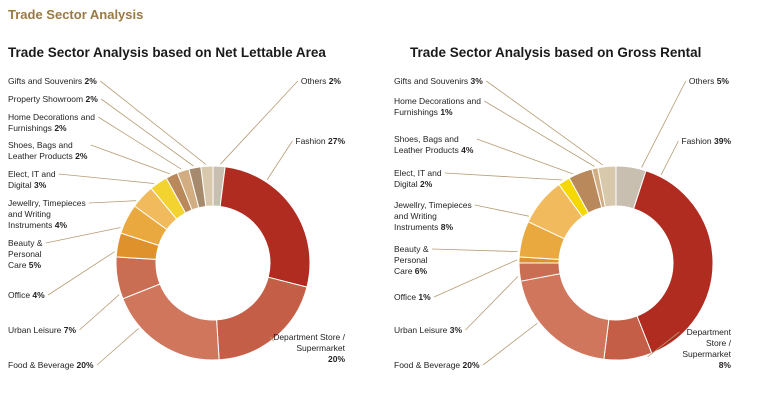 The width and height of the screenshot is (772, 405). What do you see at coordinates (709, 81) in the screenshot?
I see `segment-label-others: Others 5%` at bounding box center [709, 81].